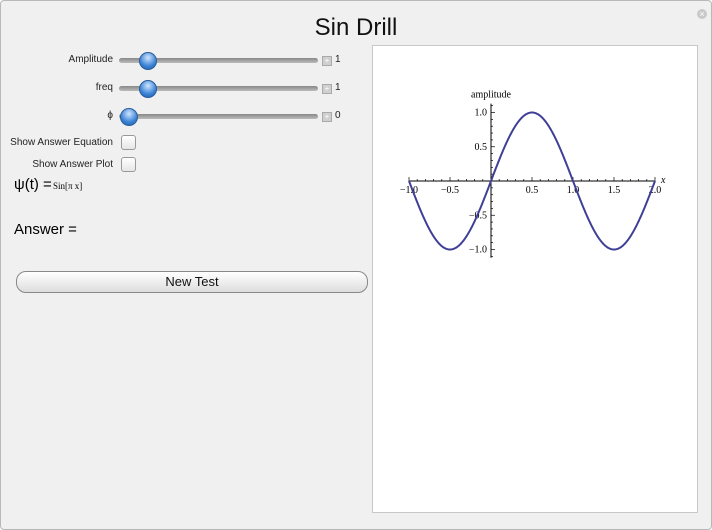  I want to click on y-tick-label: 0.5, so click(481, 147).